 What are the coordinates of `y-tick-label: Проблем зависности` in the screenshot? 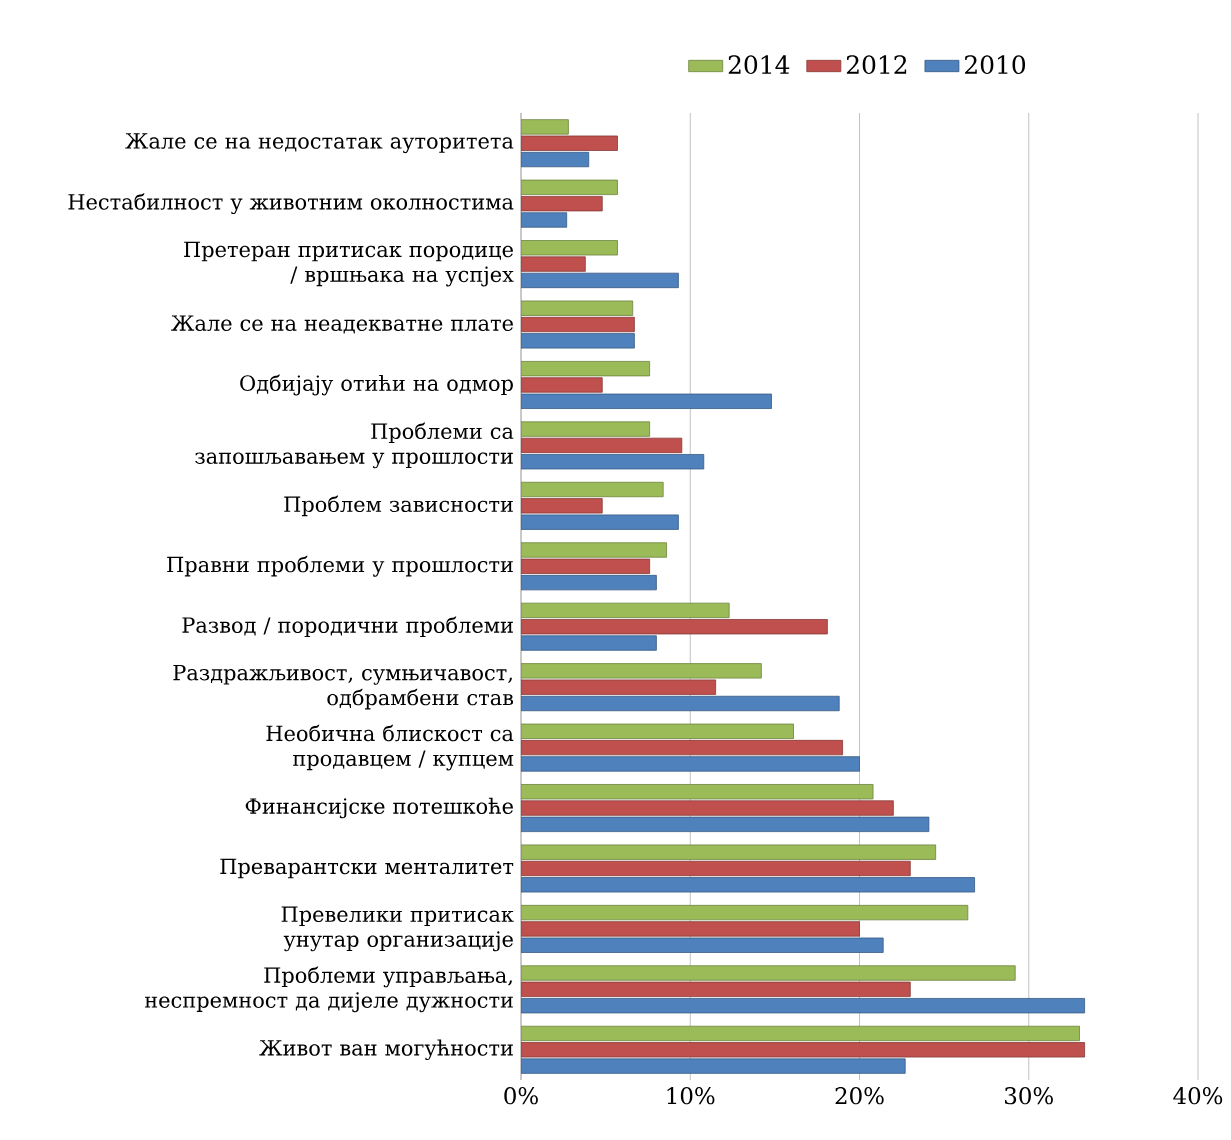 It's located at (398, 506).